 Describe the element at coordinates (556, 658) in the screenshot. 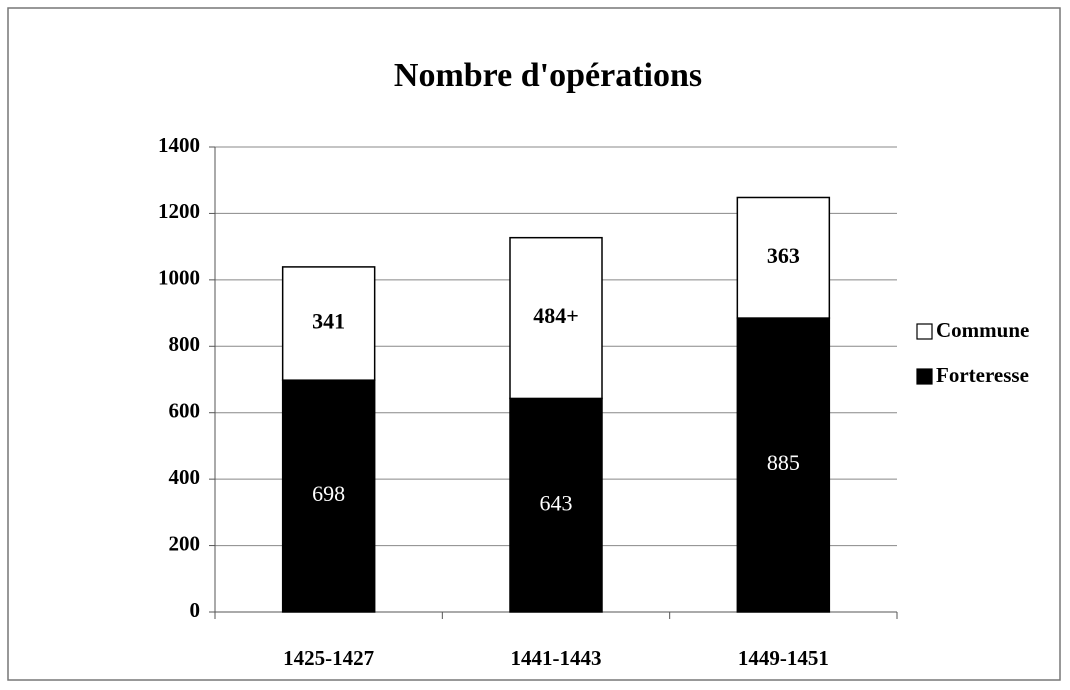

I see `x-tick-label: 1441-1443` at that location.